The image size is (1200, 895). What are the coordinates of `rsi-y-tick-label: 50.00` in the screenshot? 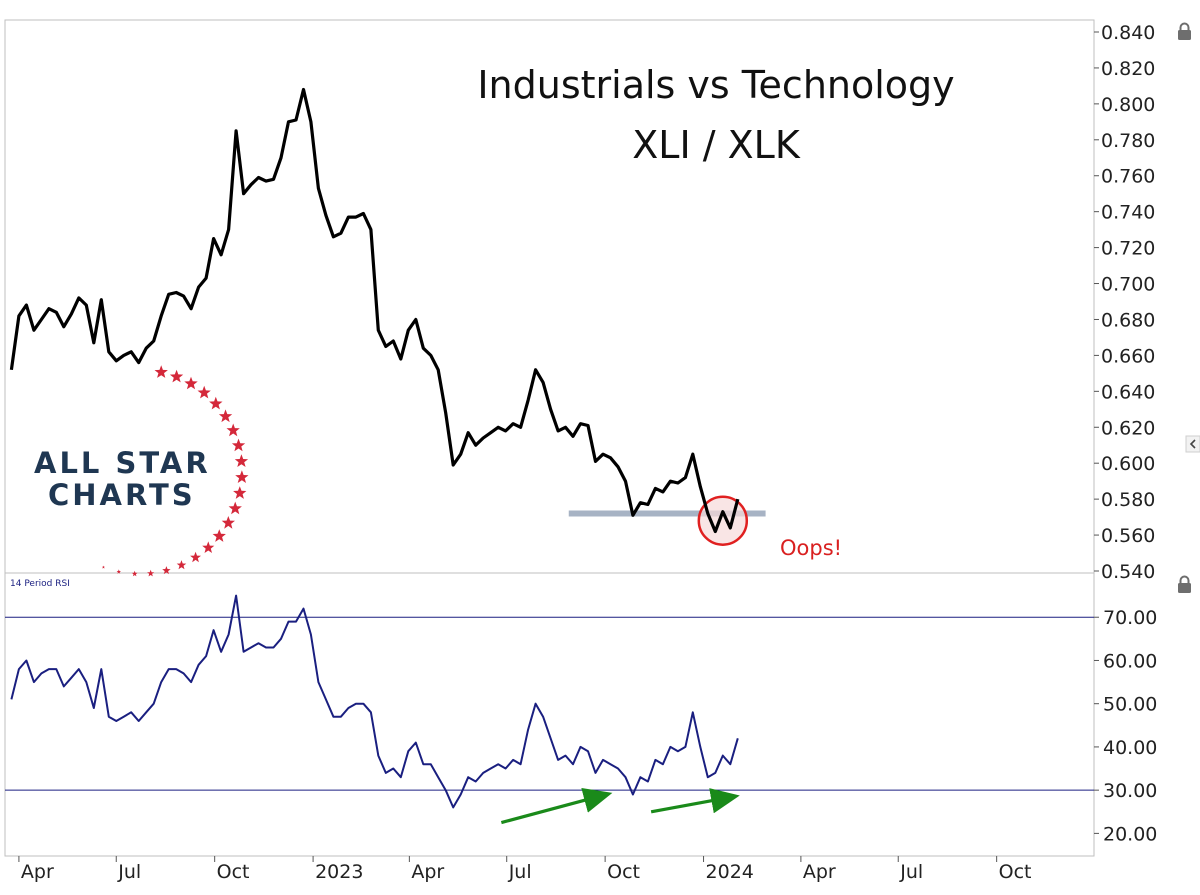 It's located at (1130, 705).